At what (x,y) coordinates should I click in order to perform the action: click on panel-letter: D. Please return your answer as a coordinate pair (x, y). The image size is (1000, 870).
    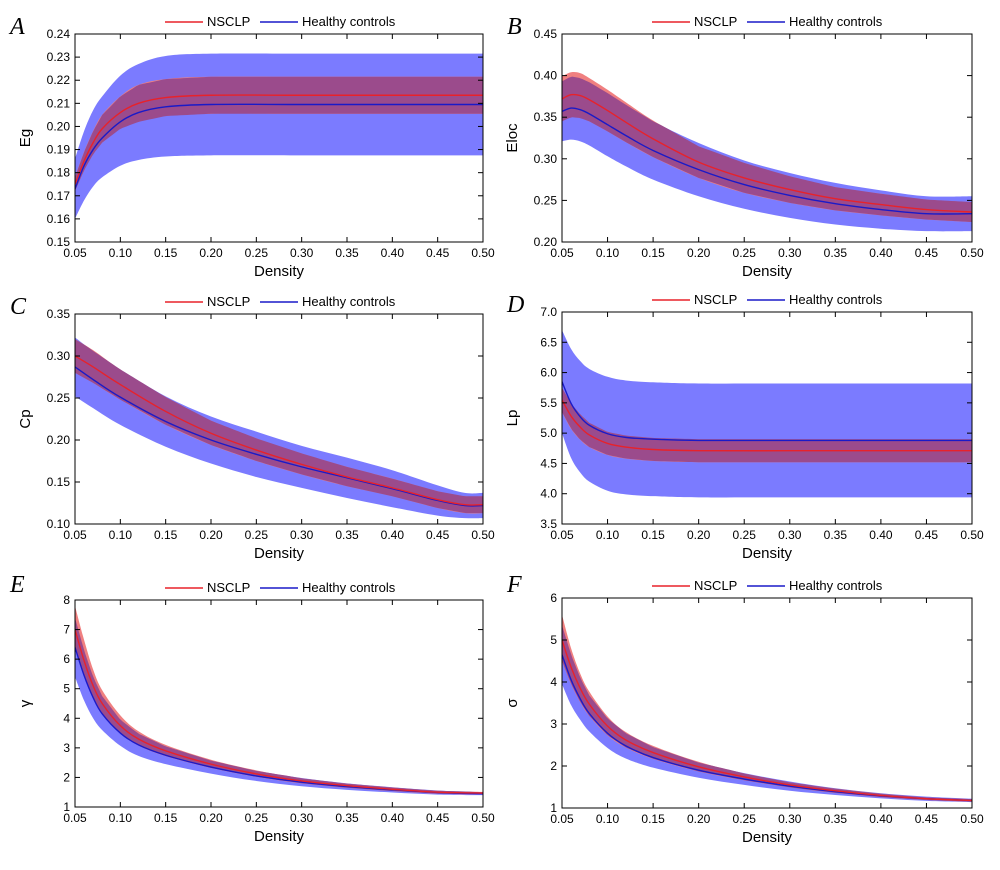
    Looking at the image, I should click on (515, 305).